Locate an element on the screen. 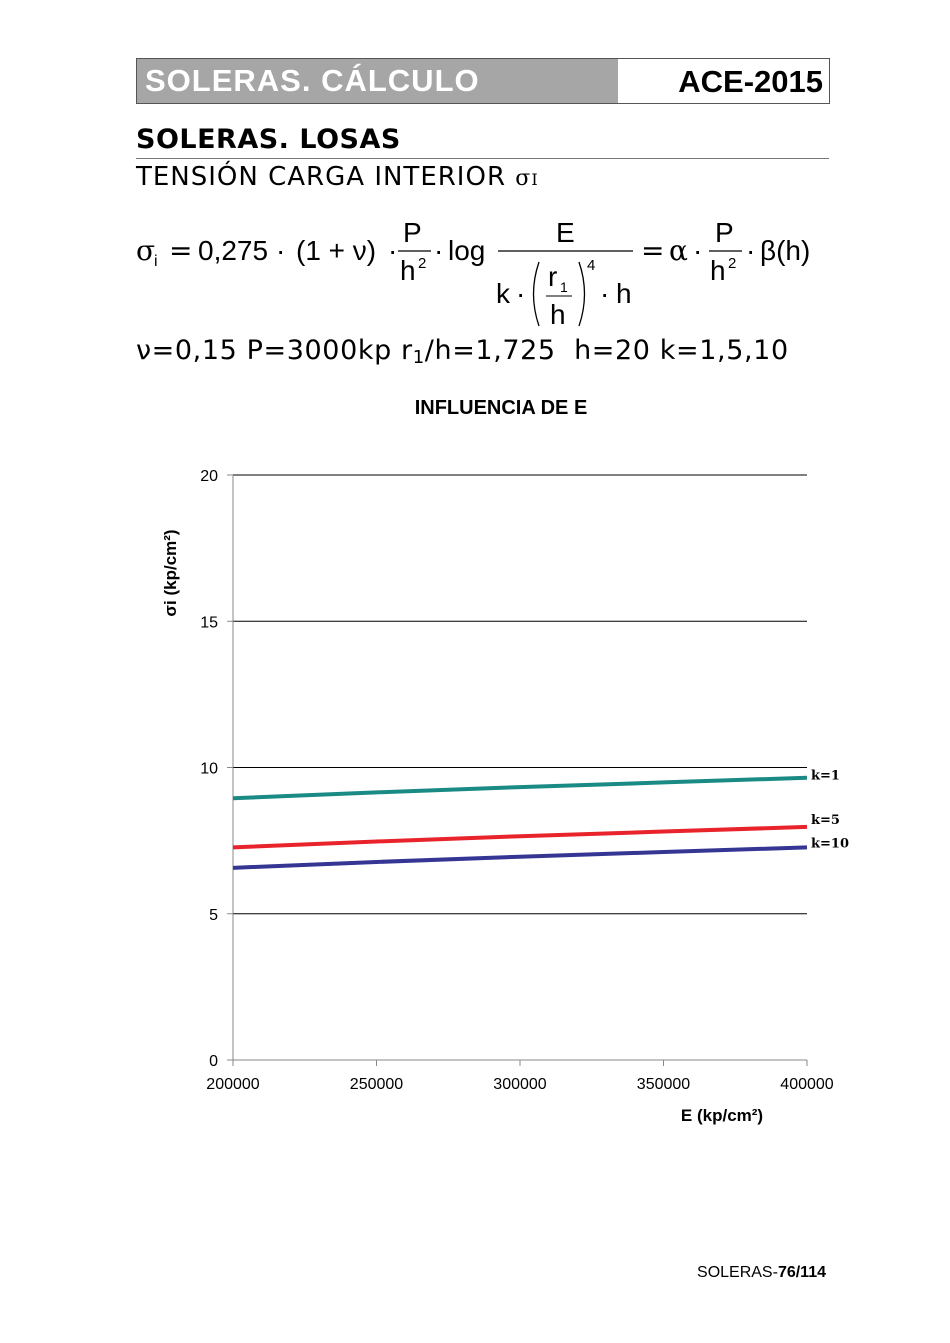 This screenshot has width=950, height=1343. formula-h-1: h is located at coordinates (408, 270).